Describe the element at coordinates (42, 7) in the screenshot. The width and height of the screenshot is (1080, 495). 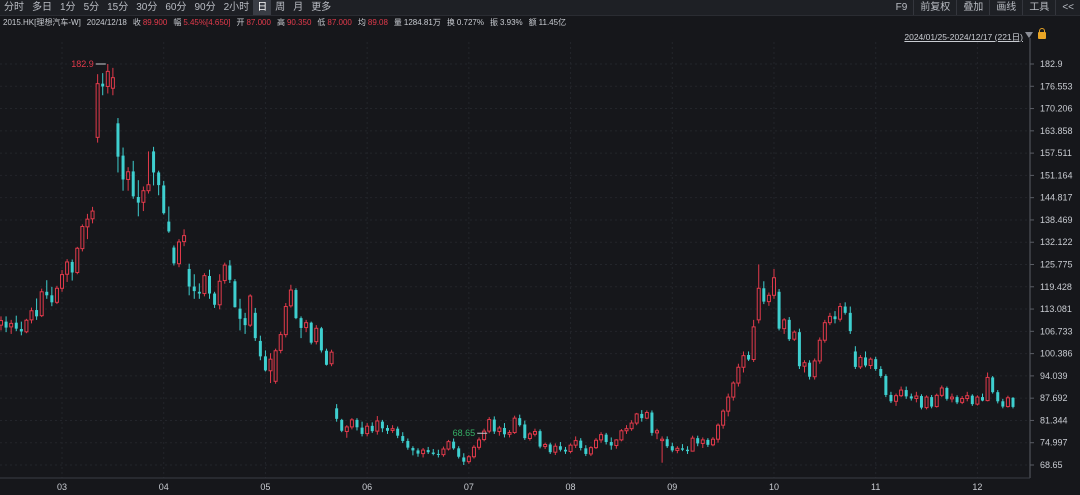
I see `tab-1: 多日` at that location.